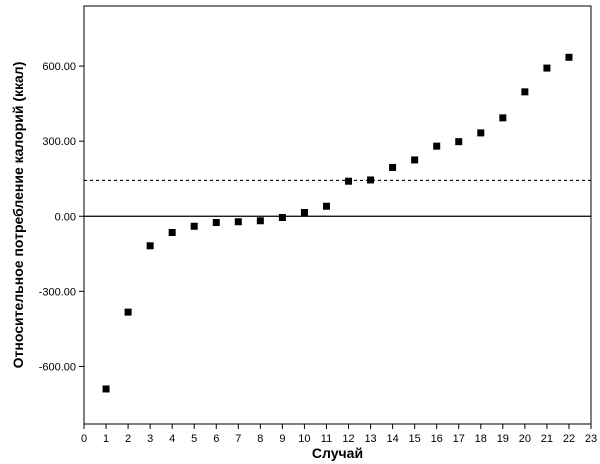 The height and width of the screenshot is (464, 600). Describe the element at coordinates (503, 439) in the screenshot. I see `x-tick-label: 19` at that location.